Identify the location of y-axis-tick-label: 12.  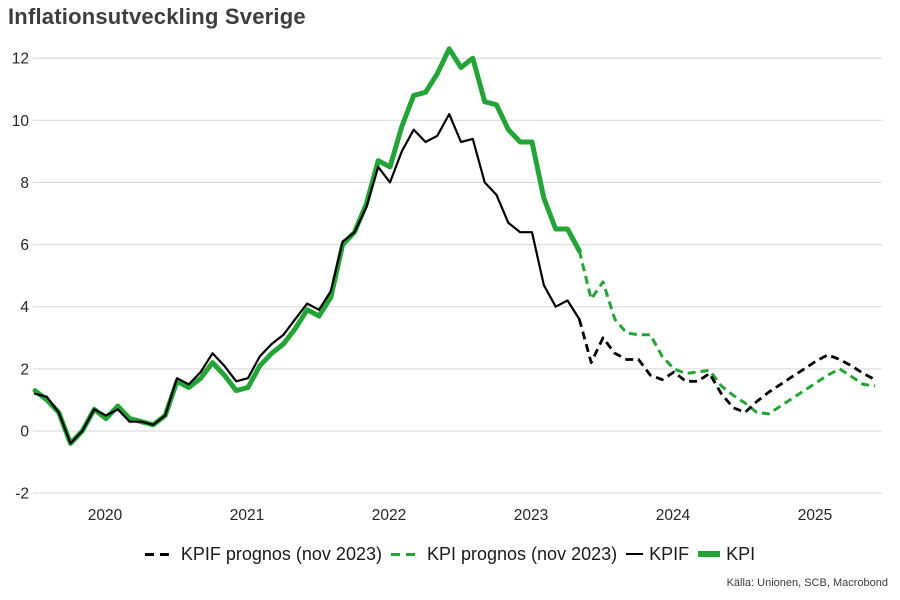
(20, 59).